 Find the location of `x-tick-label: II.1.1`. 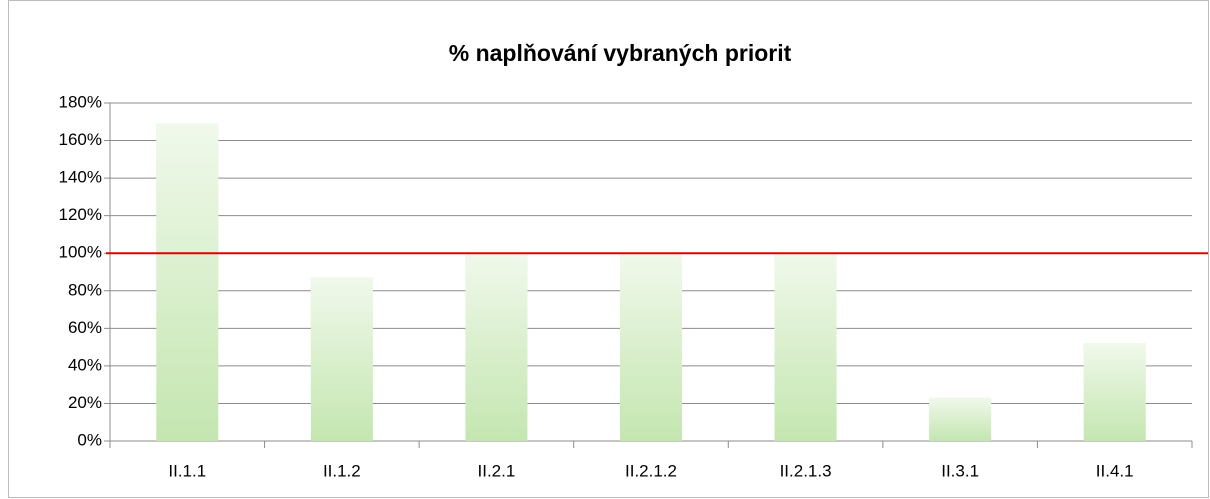

x-tick-label: II.1.1 is located at coordinates (187, 470).